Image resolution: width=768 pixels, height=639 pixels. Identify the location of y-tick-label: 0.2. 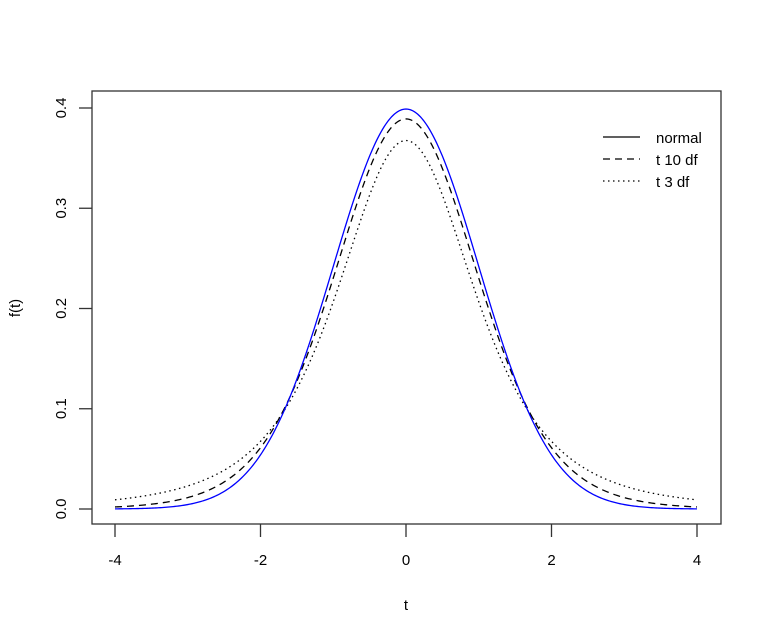
(61, 308).